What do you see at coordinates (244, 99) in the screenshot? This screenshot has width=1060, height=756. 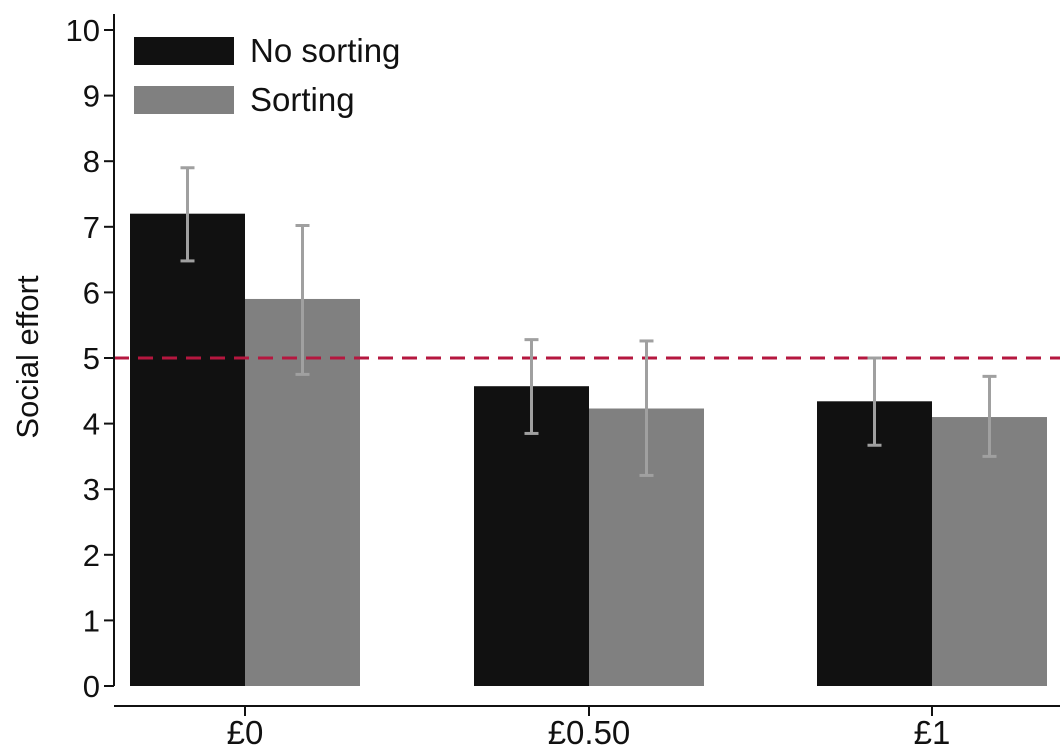 I see `legend-item-sorting: Sorting` at bounding box center [244, 99].